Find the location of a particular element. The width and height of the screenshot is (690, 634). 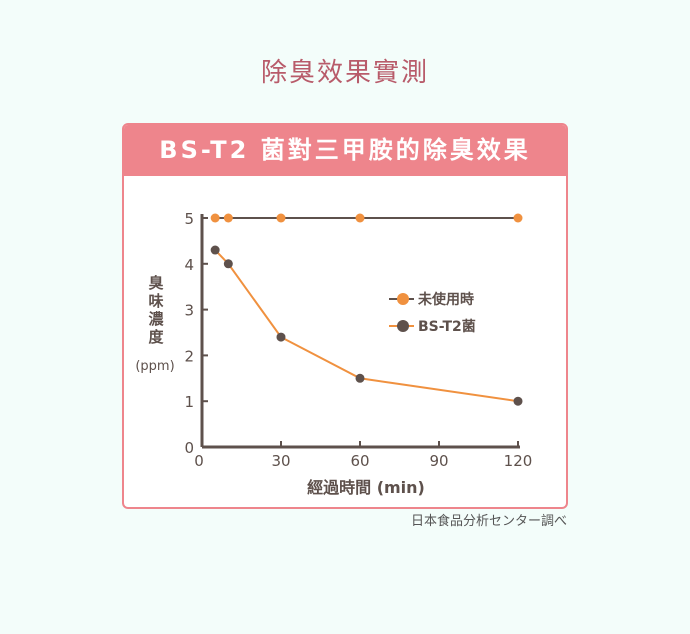

y-axis-unit: (ppm) is located at coordinates (154, 366).